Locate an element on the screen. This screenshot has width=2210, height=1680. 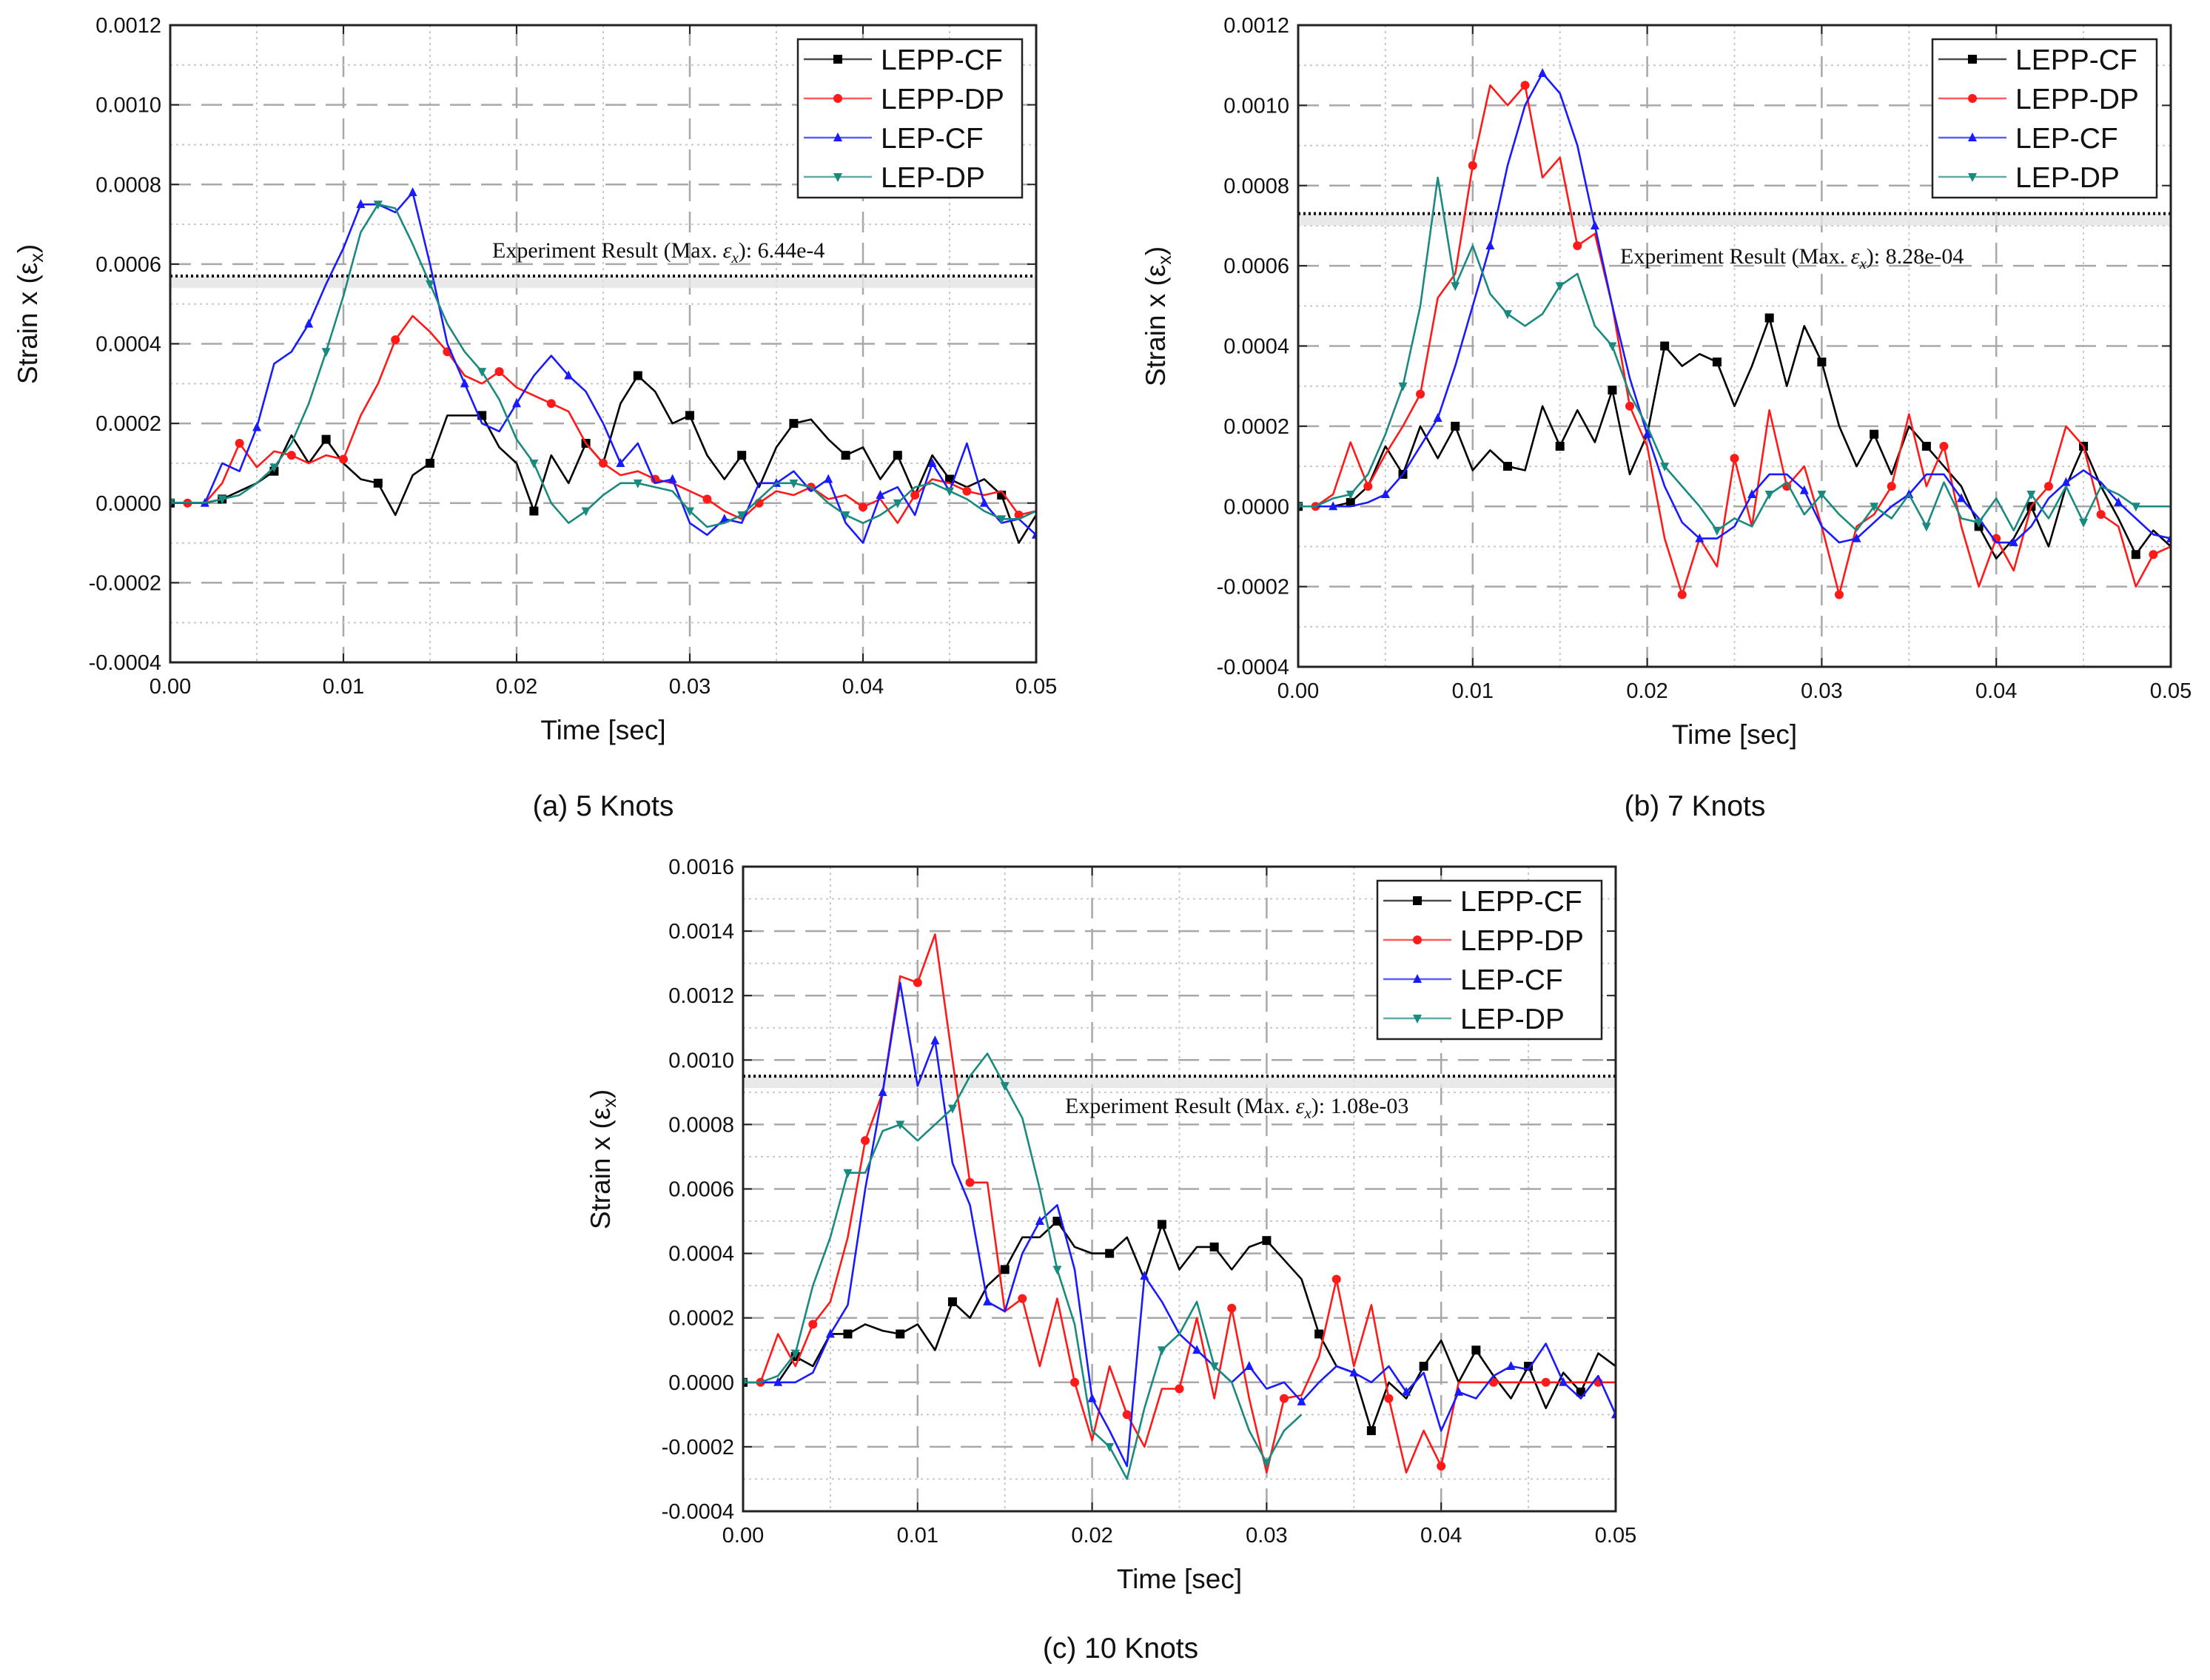
y-axis-title-subscript: x is located at coordinates (610, 1103).